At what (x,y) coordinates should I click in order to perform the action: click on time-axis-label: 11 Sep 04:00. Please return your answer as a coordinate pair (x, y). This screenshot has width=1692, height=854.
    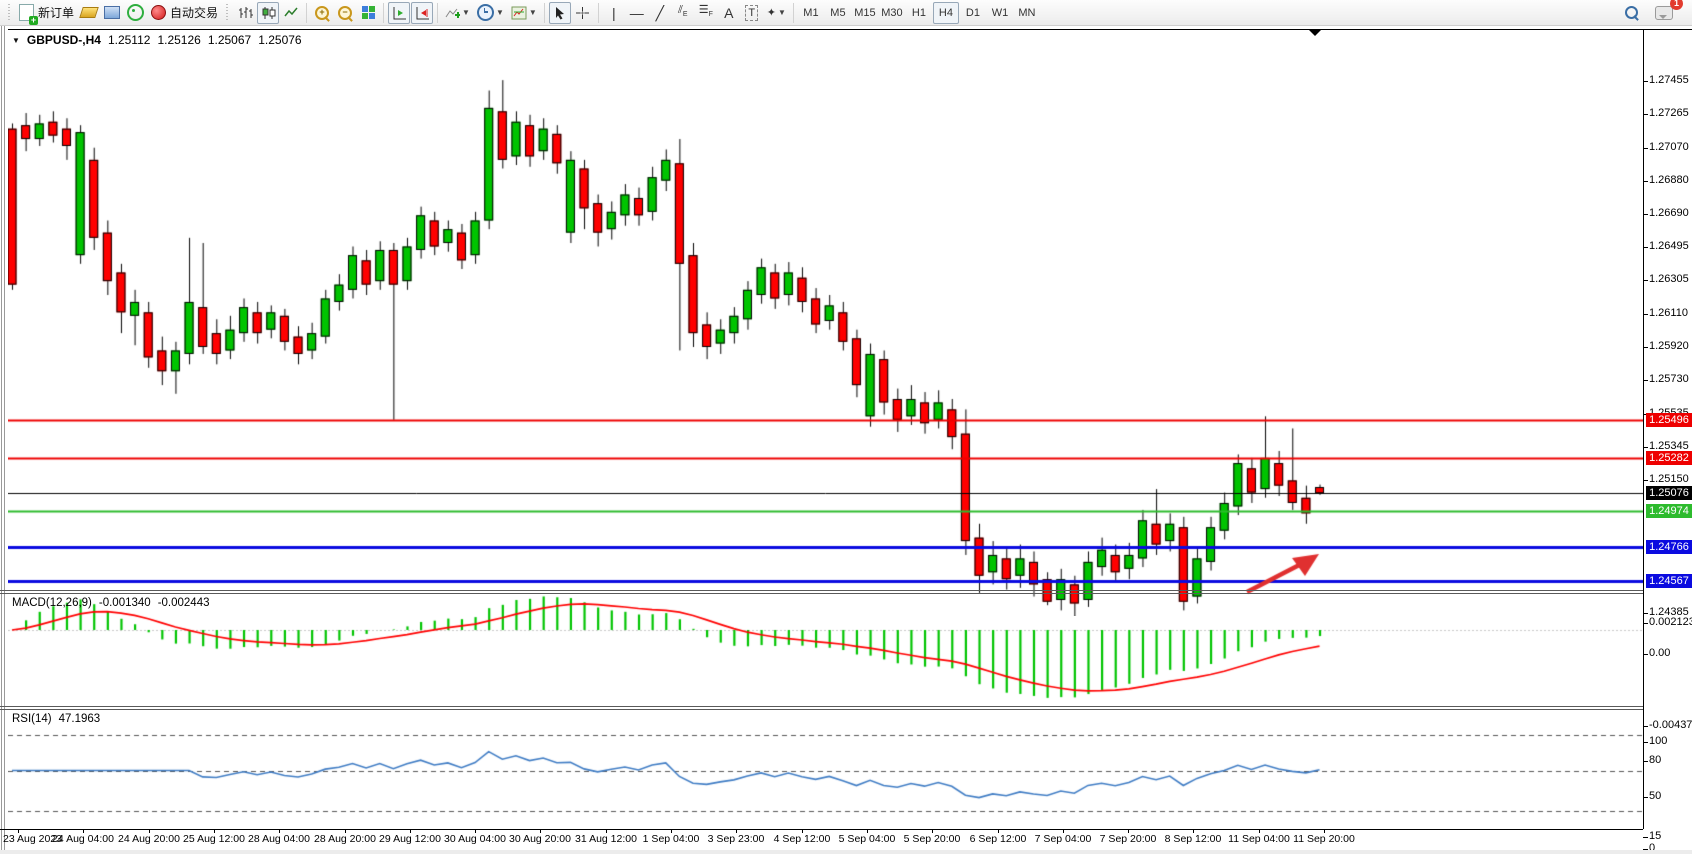
    Looking at the image, I should click on (1259, 839).